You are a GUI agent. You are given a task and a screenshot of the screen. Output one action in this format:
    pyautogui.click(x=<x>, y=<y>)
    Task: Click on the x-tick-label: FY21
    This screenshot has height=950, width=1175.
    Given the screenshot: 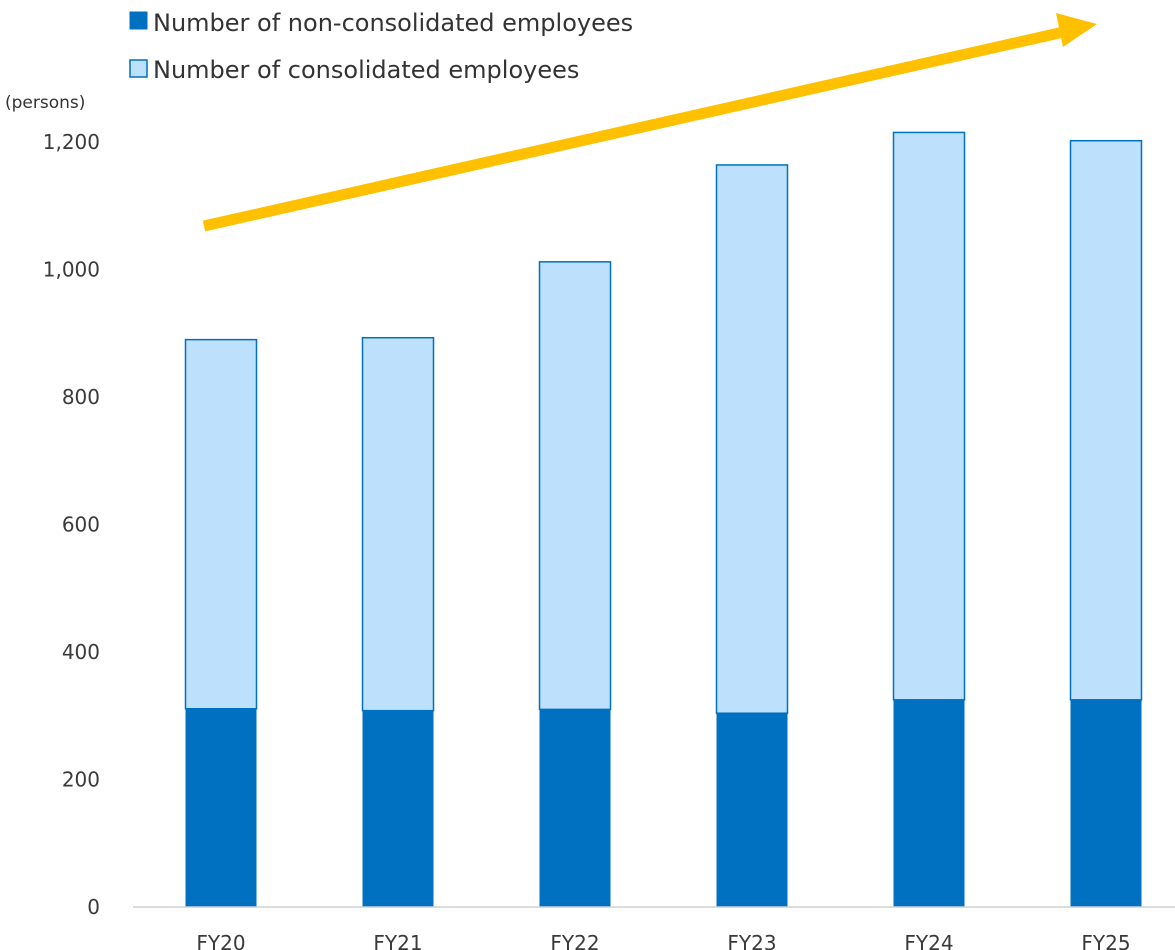 What is the action you would take?
    pyautogui.click(x=397, y=940)
    